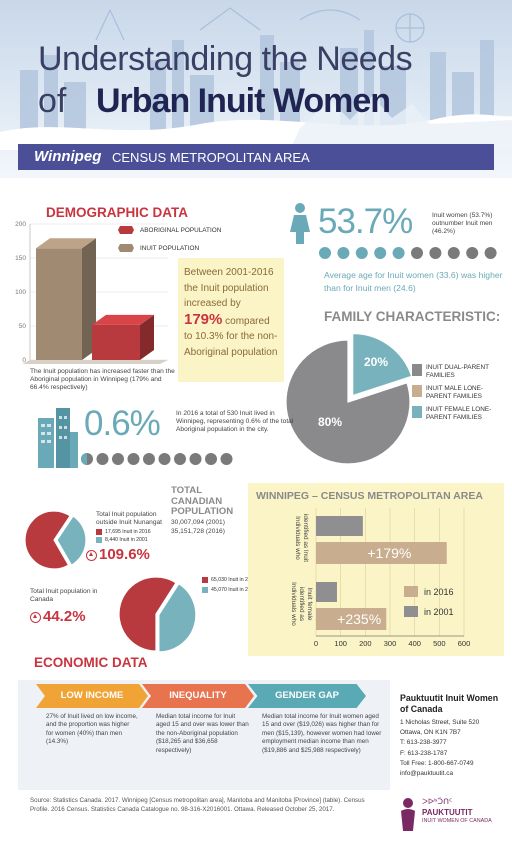  What do you see at coordinates (23, 326) in the screenshot?
I see `demo-tick-label: 50` at bounding box center [23, 326].